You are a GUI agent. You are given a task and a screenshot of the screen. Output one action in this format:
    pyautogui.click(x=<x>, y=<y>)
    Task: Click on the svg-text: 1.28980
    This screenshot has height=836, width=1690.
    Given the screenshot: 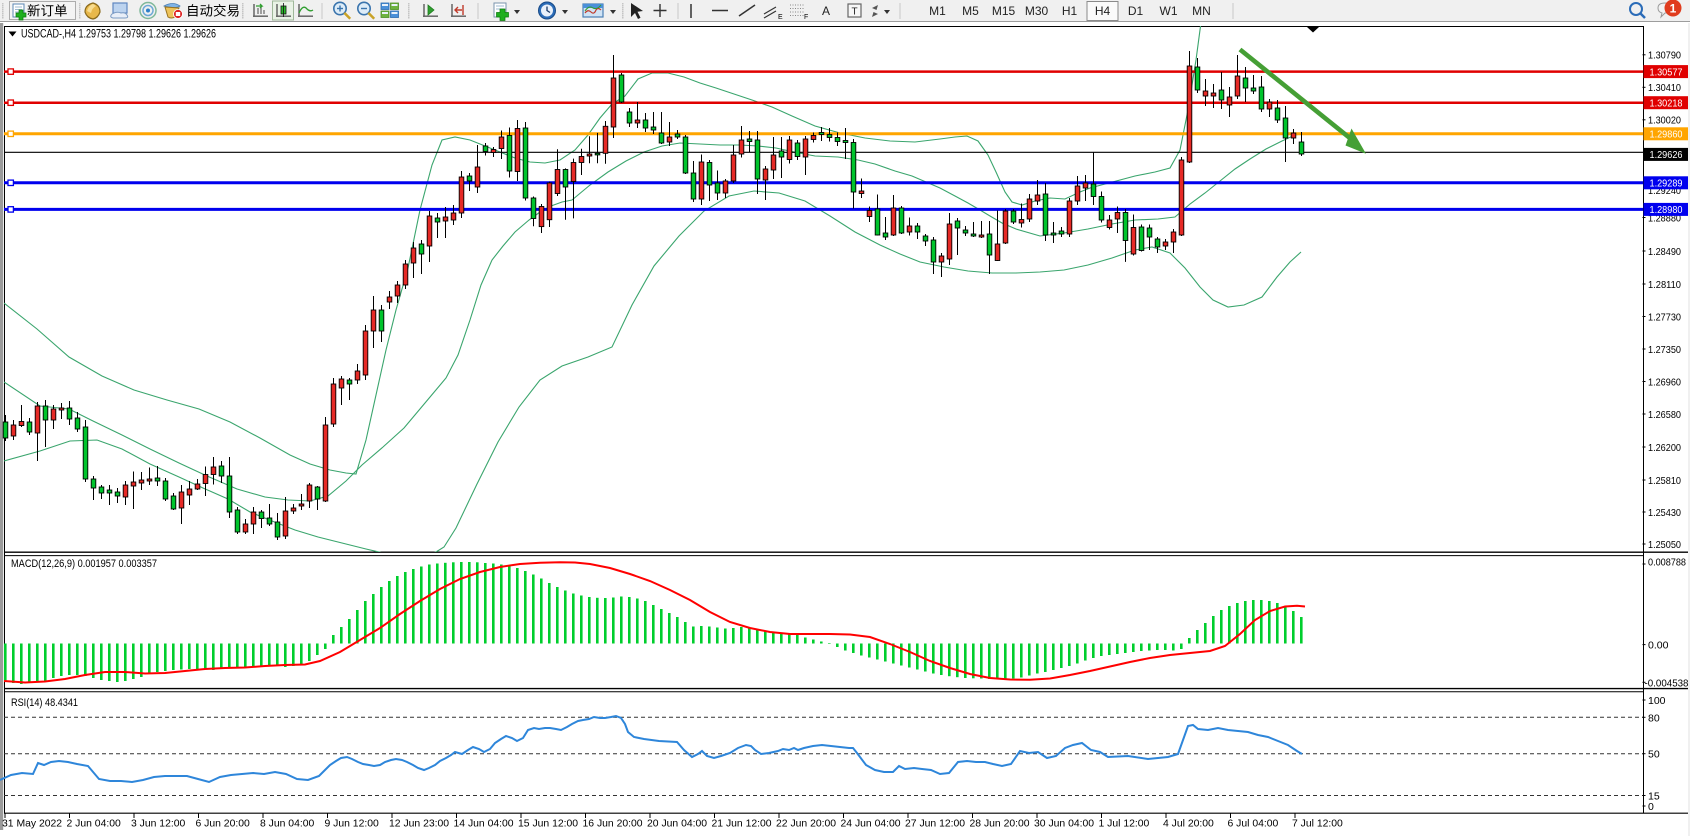 What is the action you would take?
    pyautogui.click(x=1666, y=210)
    